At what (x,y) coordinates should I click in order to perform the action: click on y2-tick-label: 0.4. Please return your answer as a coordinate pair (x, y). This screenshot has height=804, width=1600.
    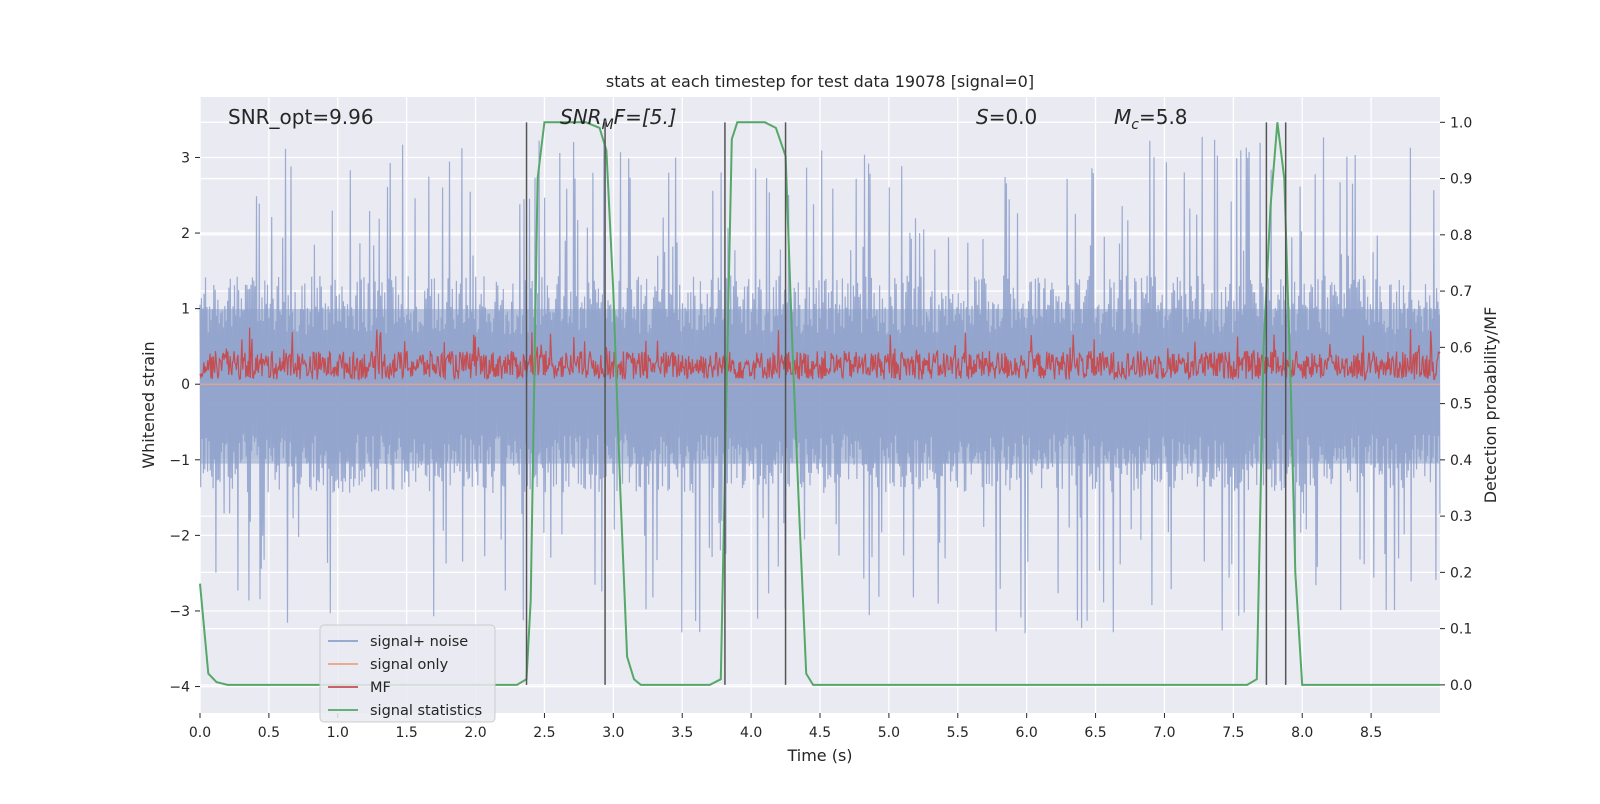
    Looking at the image, I should click on (1461, 461).